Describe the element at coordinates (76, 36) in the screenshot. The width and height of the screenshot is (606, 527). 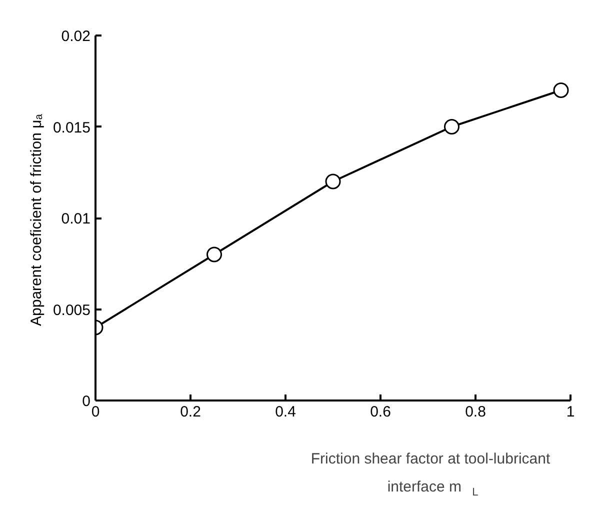
I see `y-tick-label: 0.02` at that location.